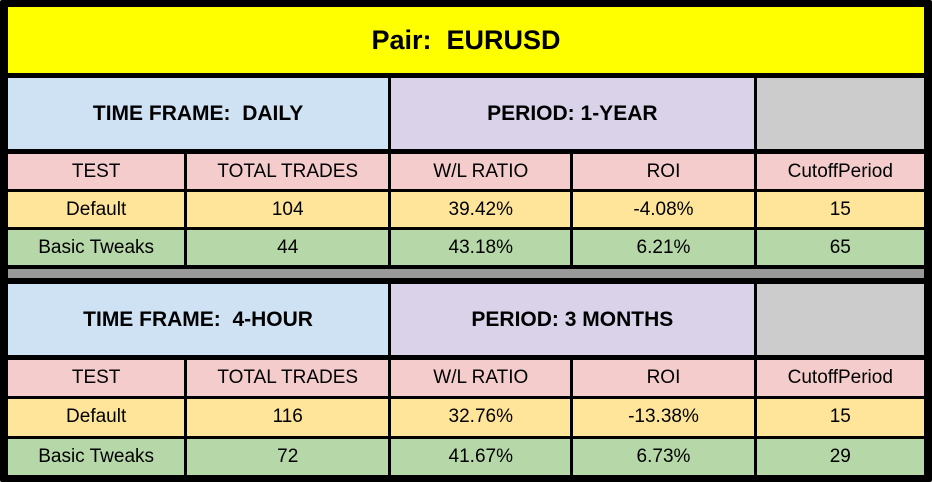 Image resolution: width=932 pixels, height=482 pixels. What do you see at coordinates (572, 319) in the screenshot?
I see `period-3-months-label: PERIOD: 3 MONTHS` at bounding box center [572, 319].